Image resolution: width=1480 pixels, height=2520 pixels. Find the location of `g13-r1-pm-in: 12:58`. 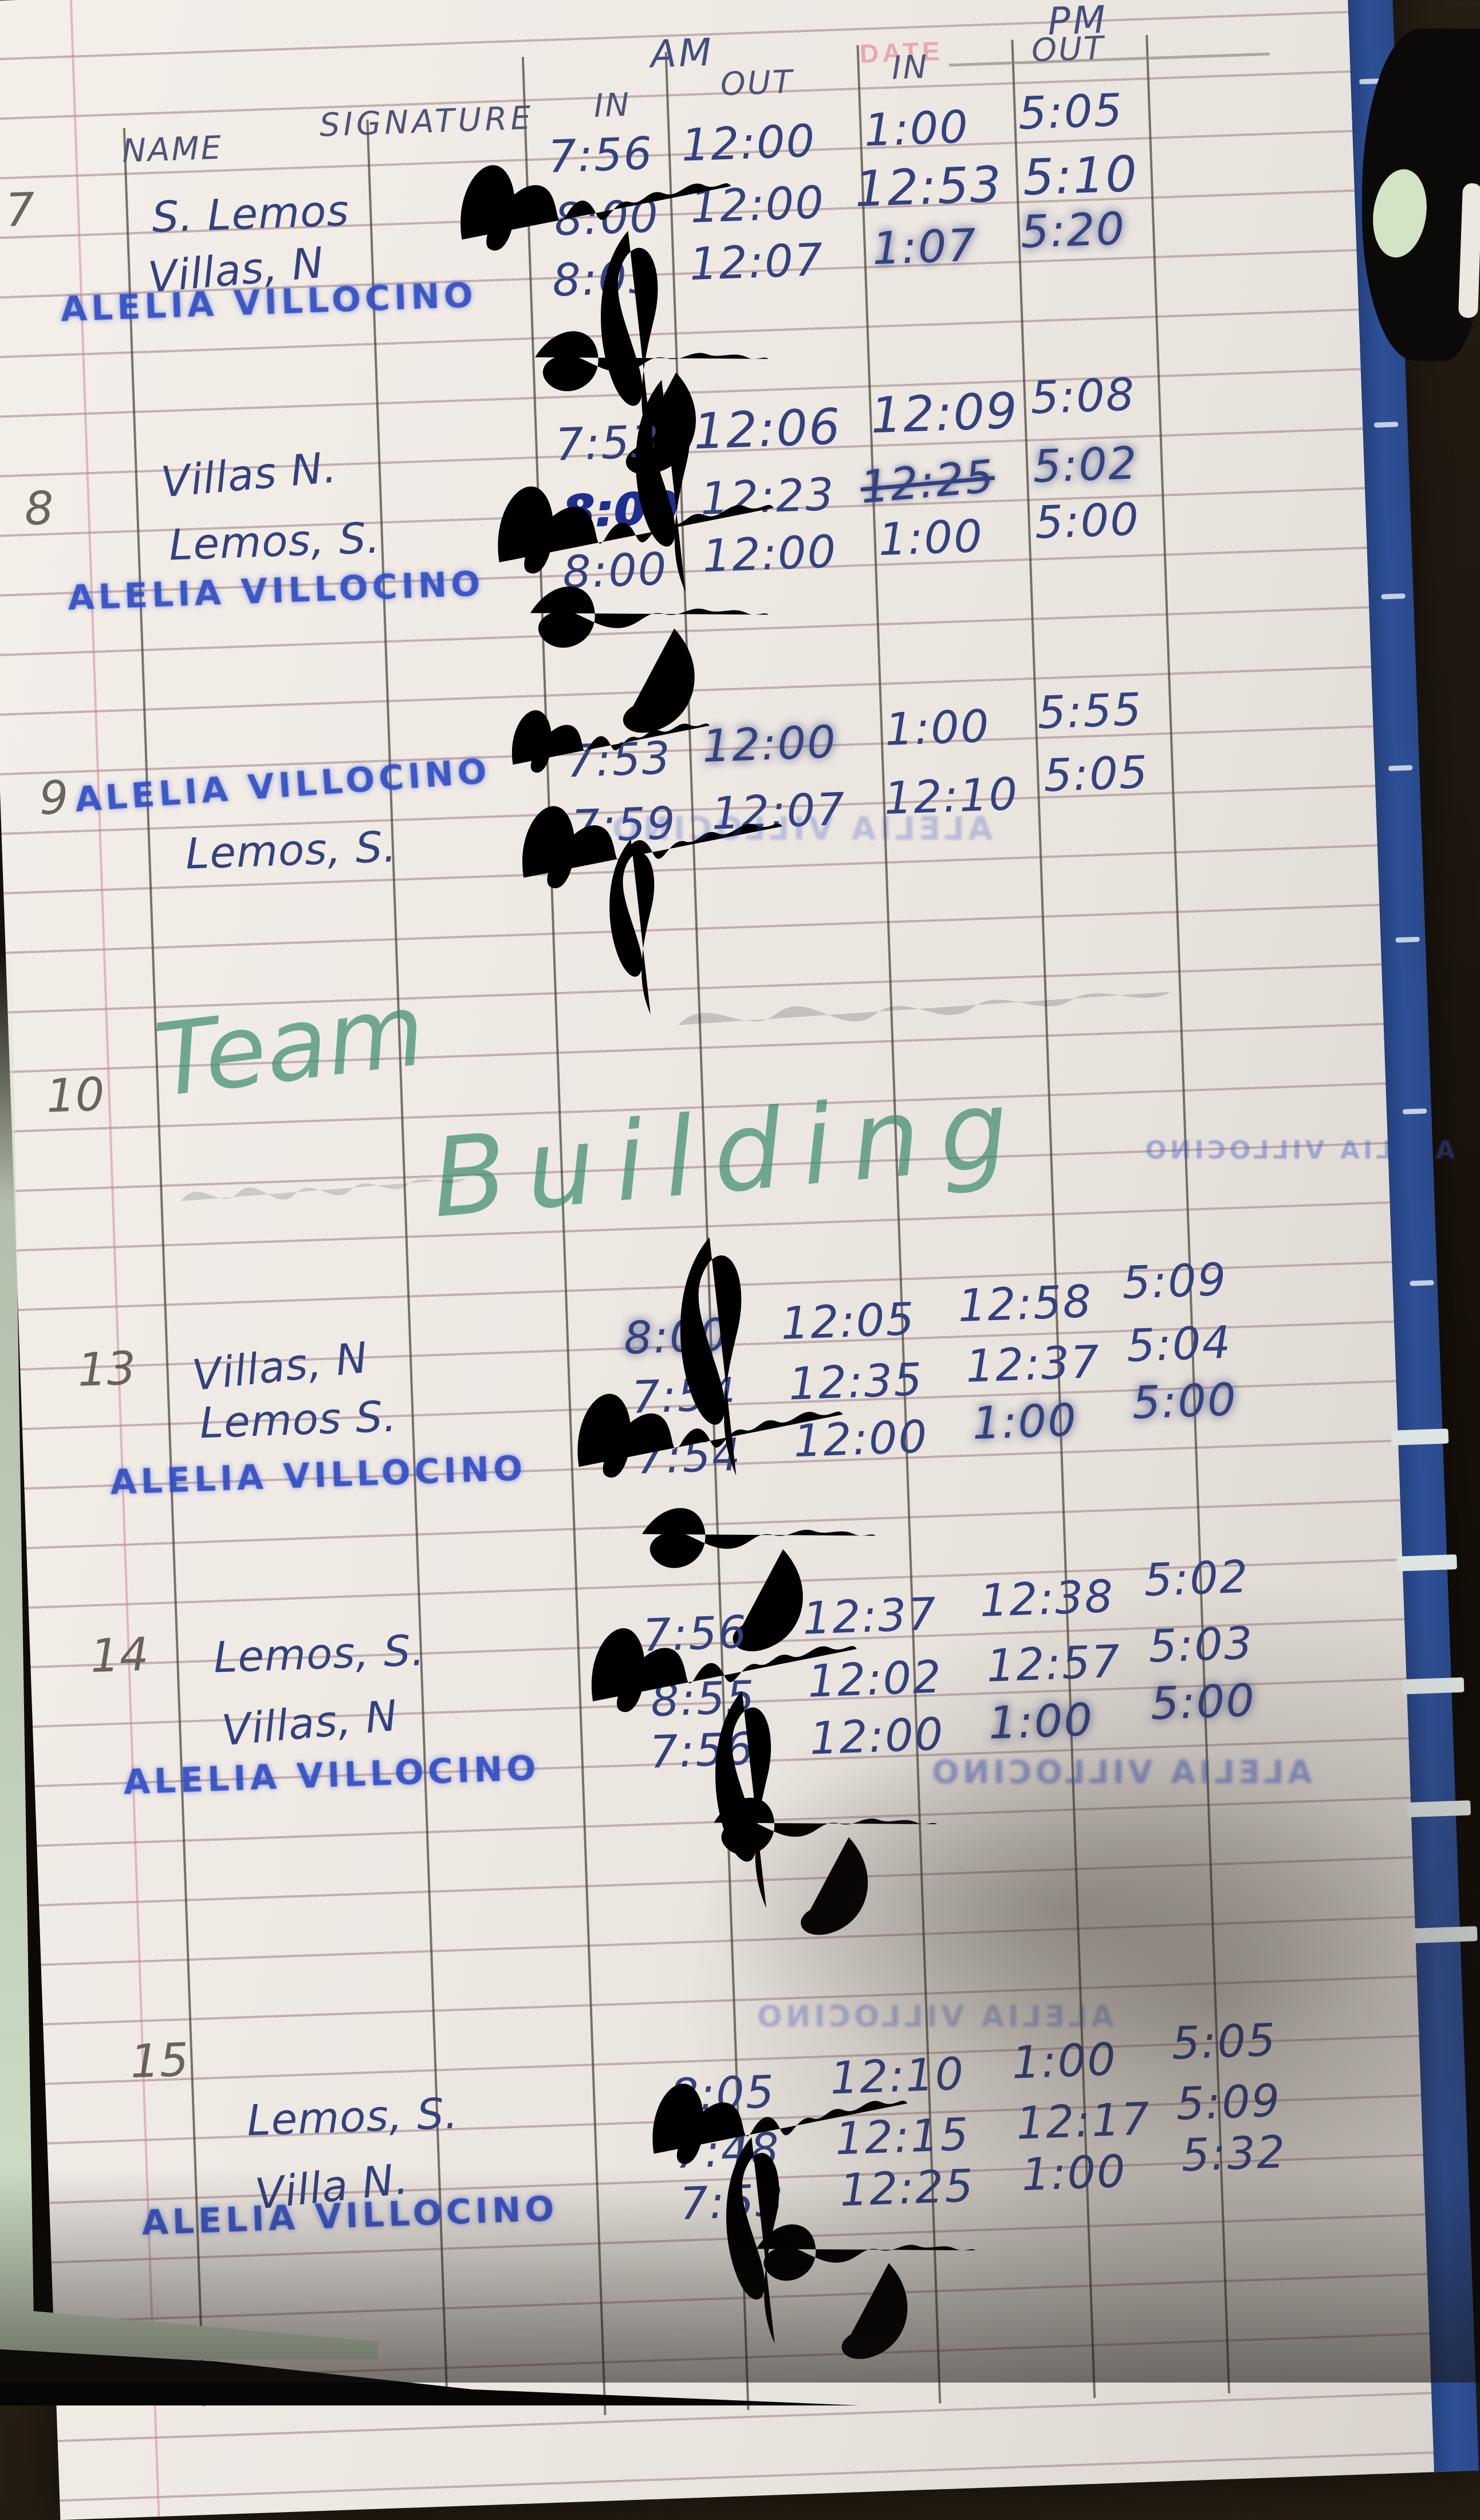

g13-r1-pm-in: 12:58 is located at coordinates (1025, 1304).